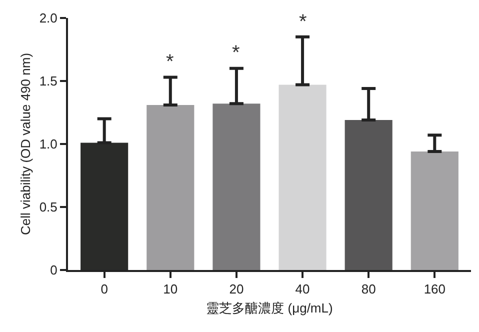 This screenshot has height=332, width=479. What do you see at coordinates (435, 289) in the screenshot?
I see `x-tick-label: 160` at bounding box center [435, 289].